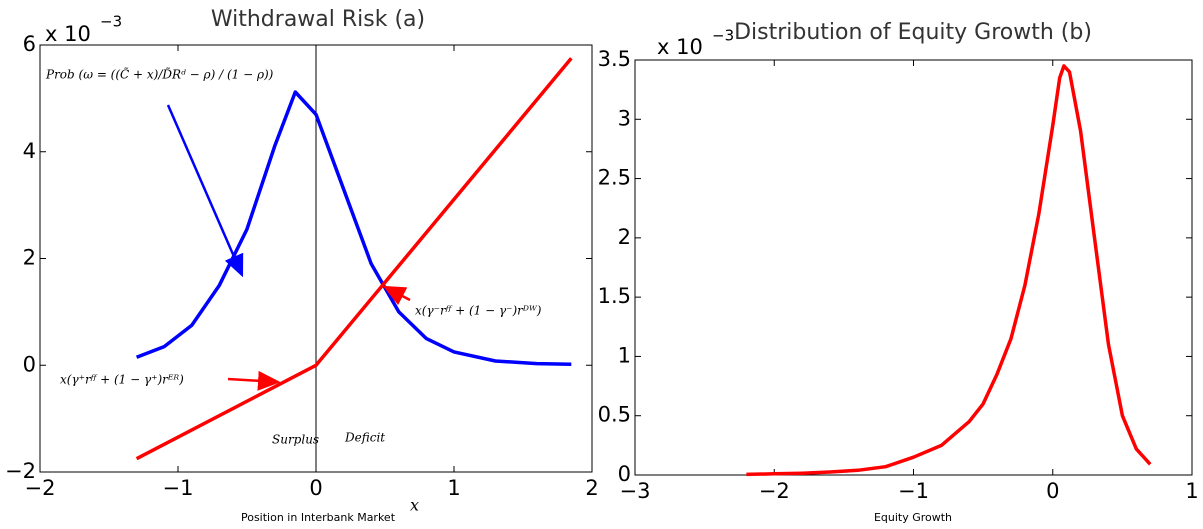  What do you see at coordinates (614, 296) in the screenshot?
I see `y-tick-label: 1.5` at bounding box center [614, 296].